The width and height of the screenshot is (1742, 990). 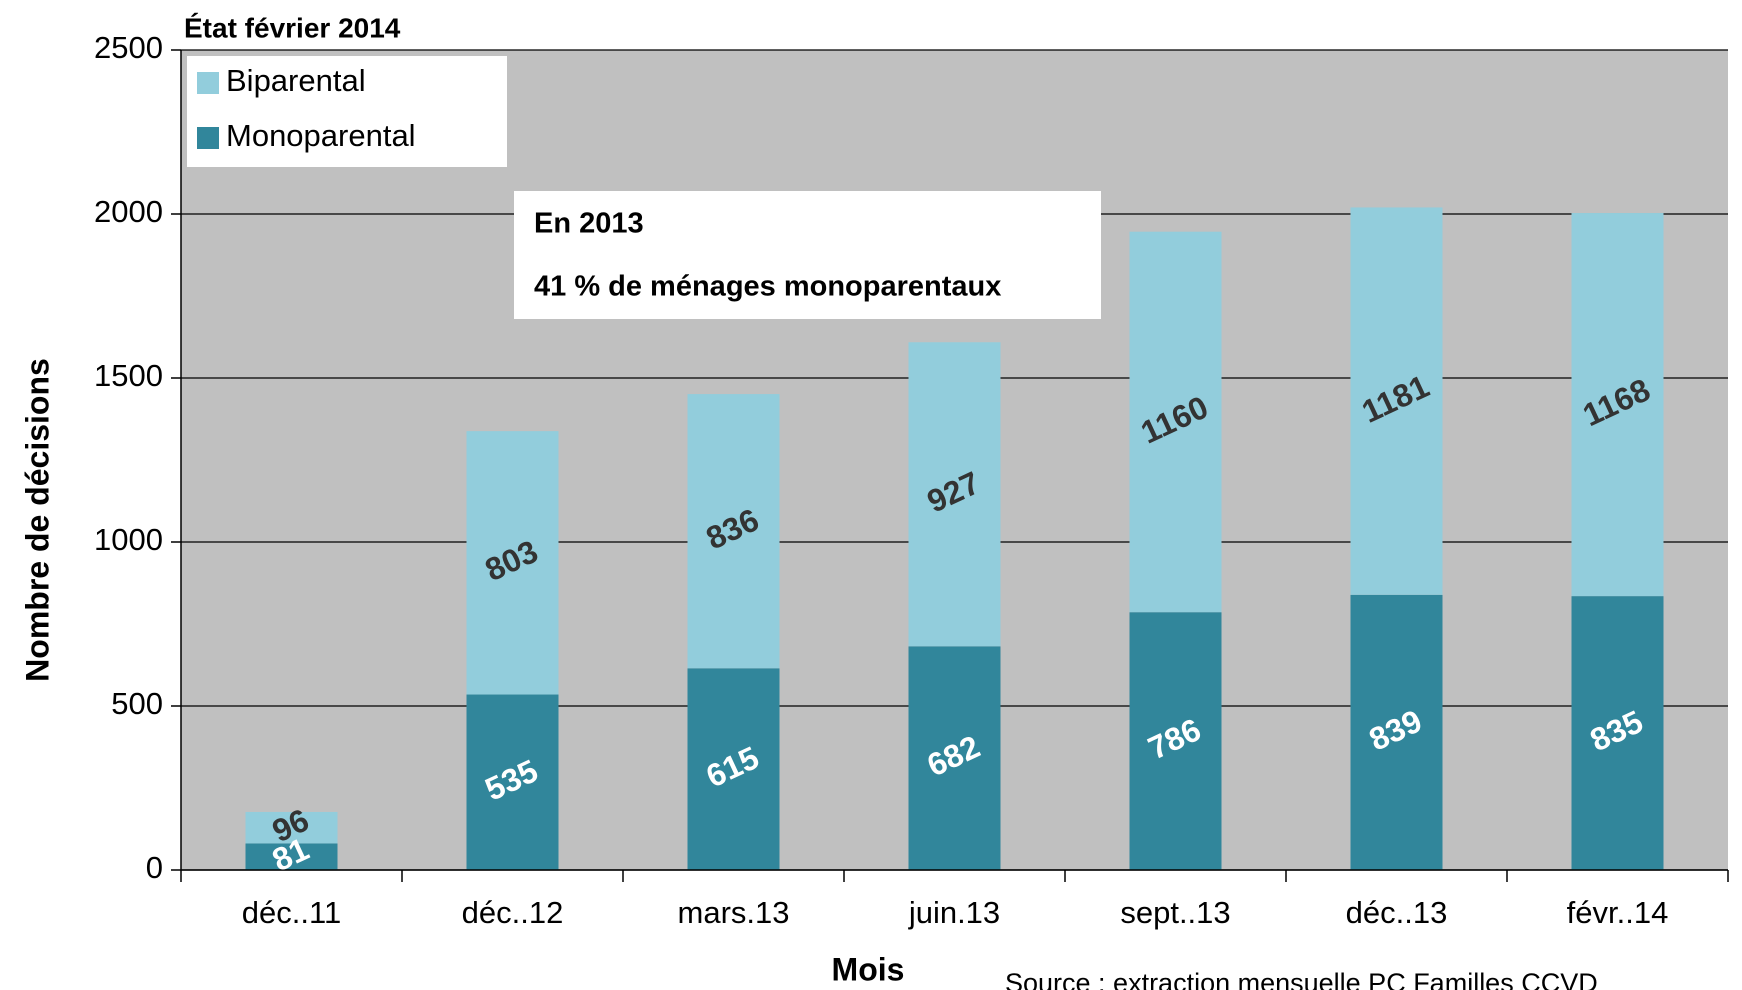 What do you see at coordinates (1618, 912) in the screenshot?
I see `x-tick-label: févr..14` at bounding box center [1618, 912].